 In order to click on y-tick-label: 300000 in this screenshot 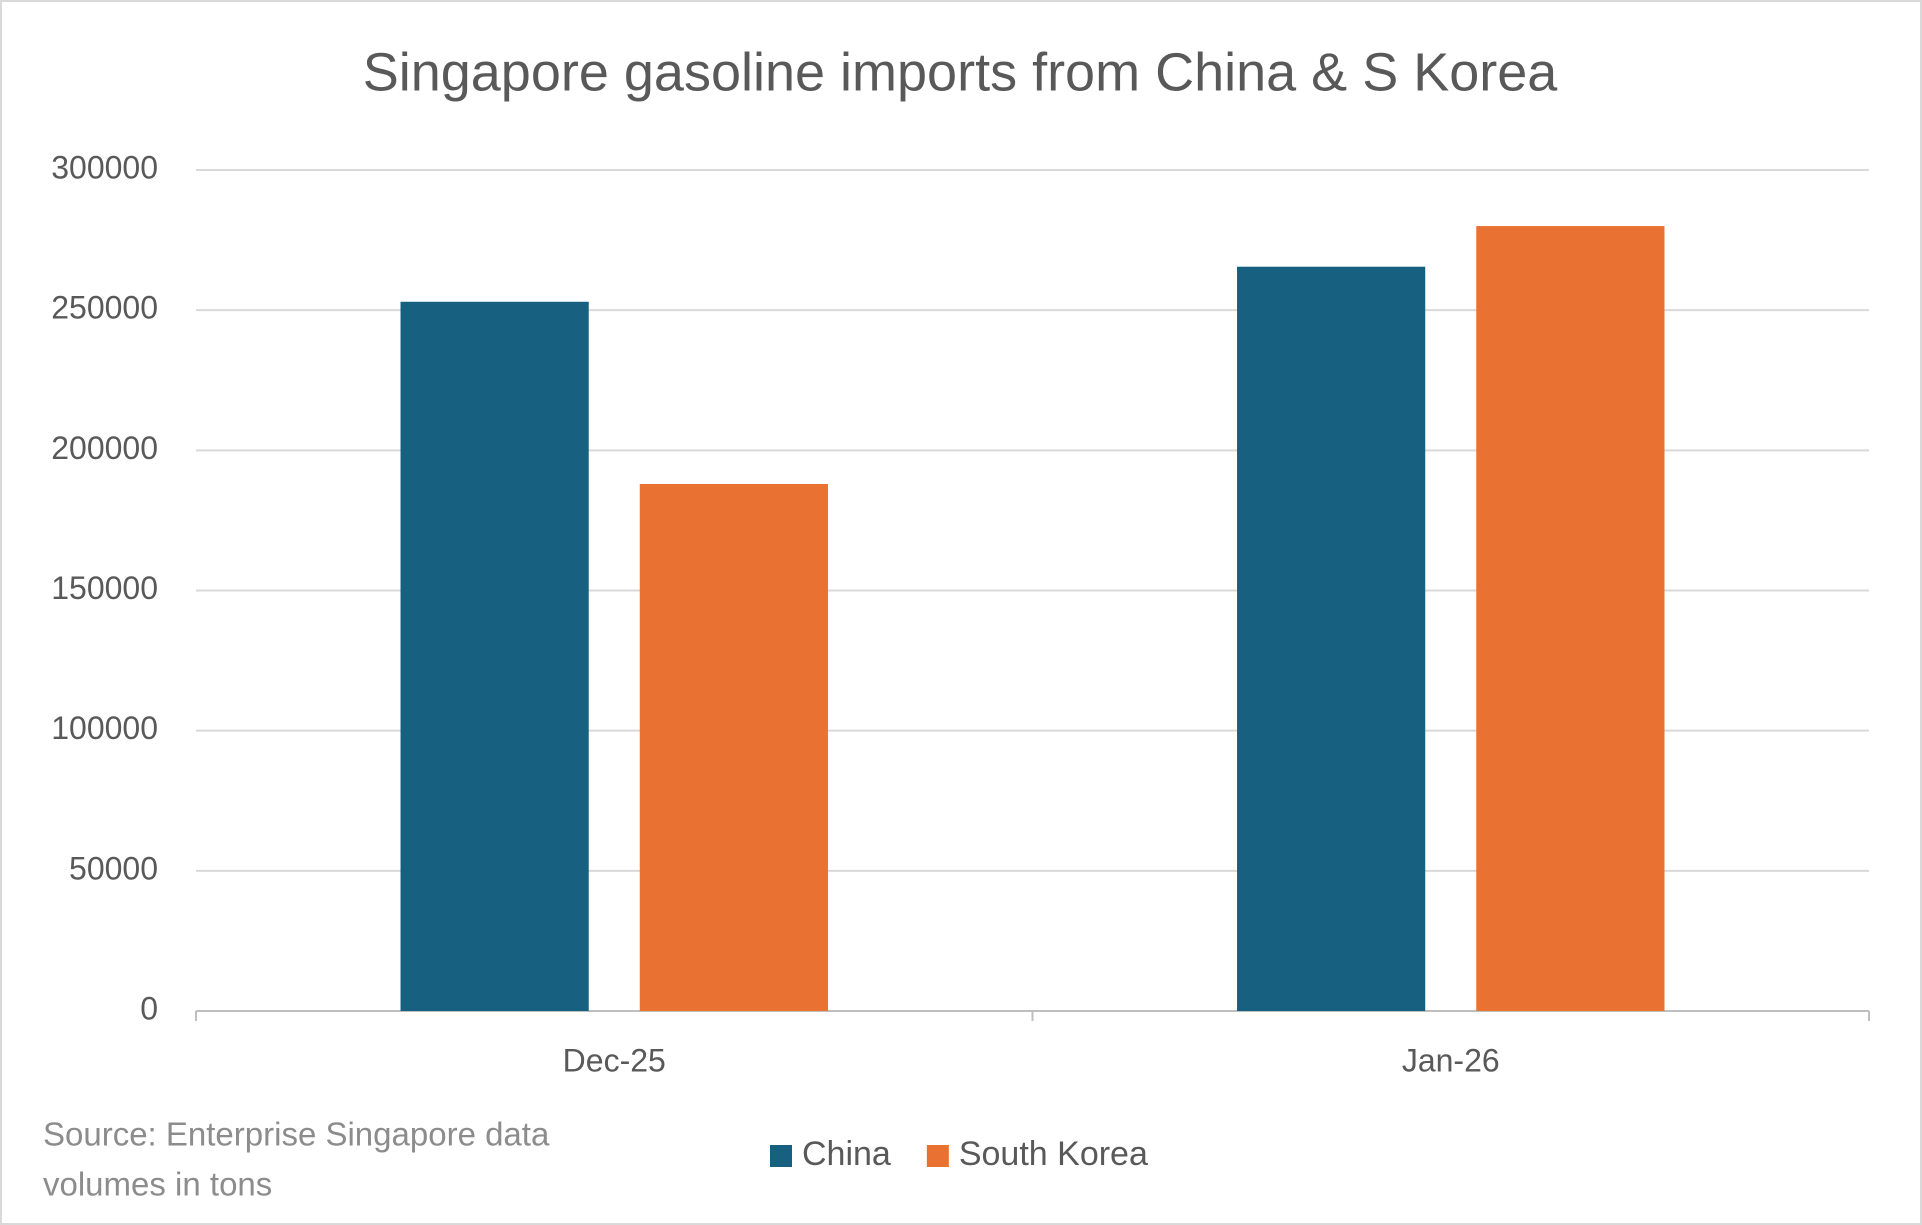, I will do `click(104, 167)`.